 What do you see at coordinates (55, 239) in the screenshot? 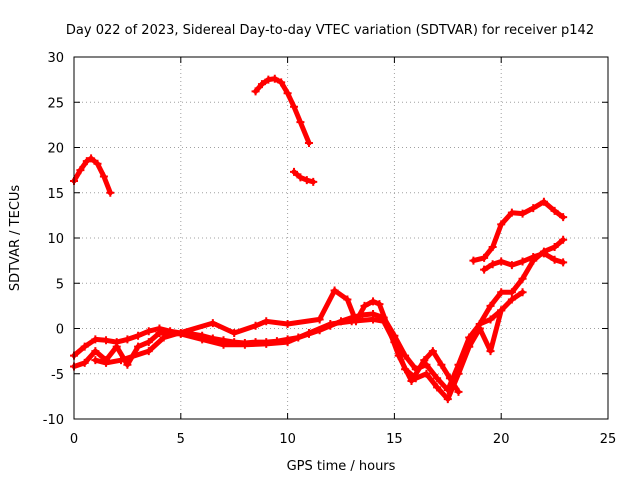
I see `y-tick-label: 10` at bounding box center [55, 239].